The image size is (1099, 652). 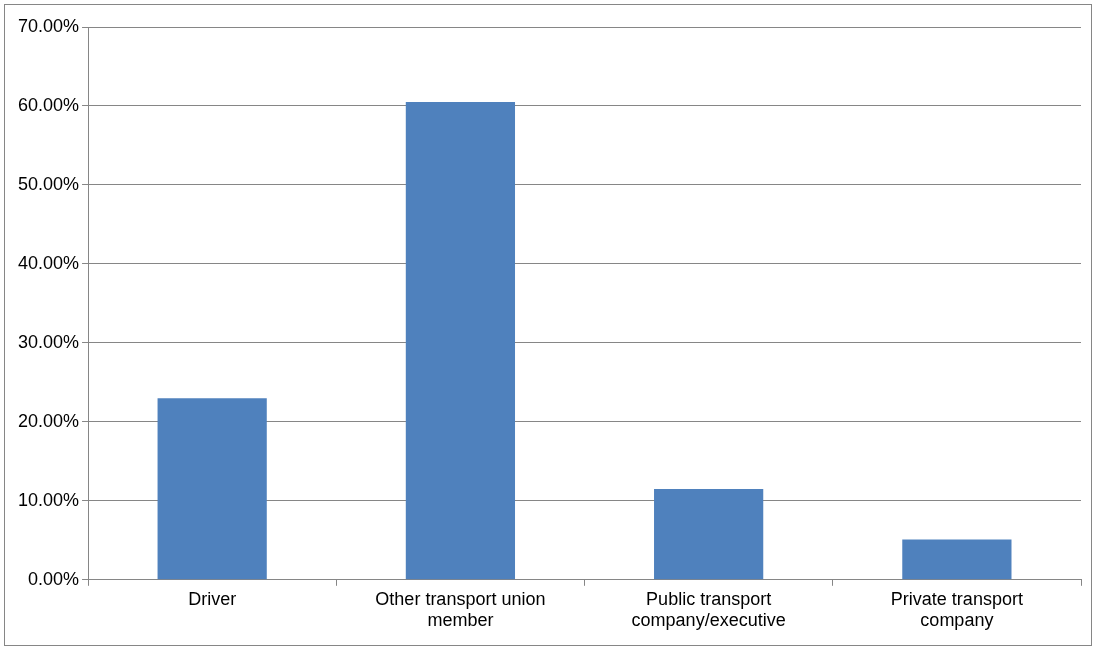 I want to click on x-tick-label: Private transport company, so click(x=956, y=609).